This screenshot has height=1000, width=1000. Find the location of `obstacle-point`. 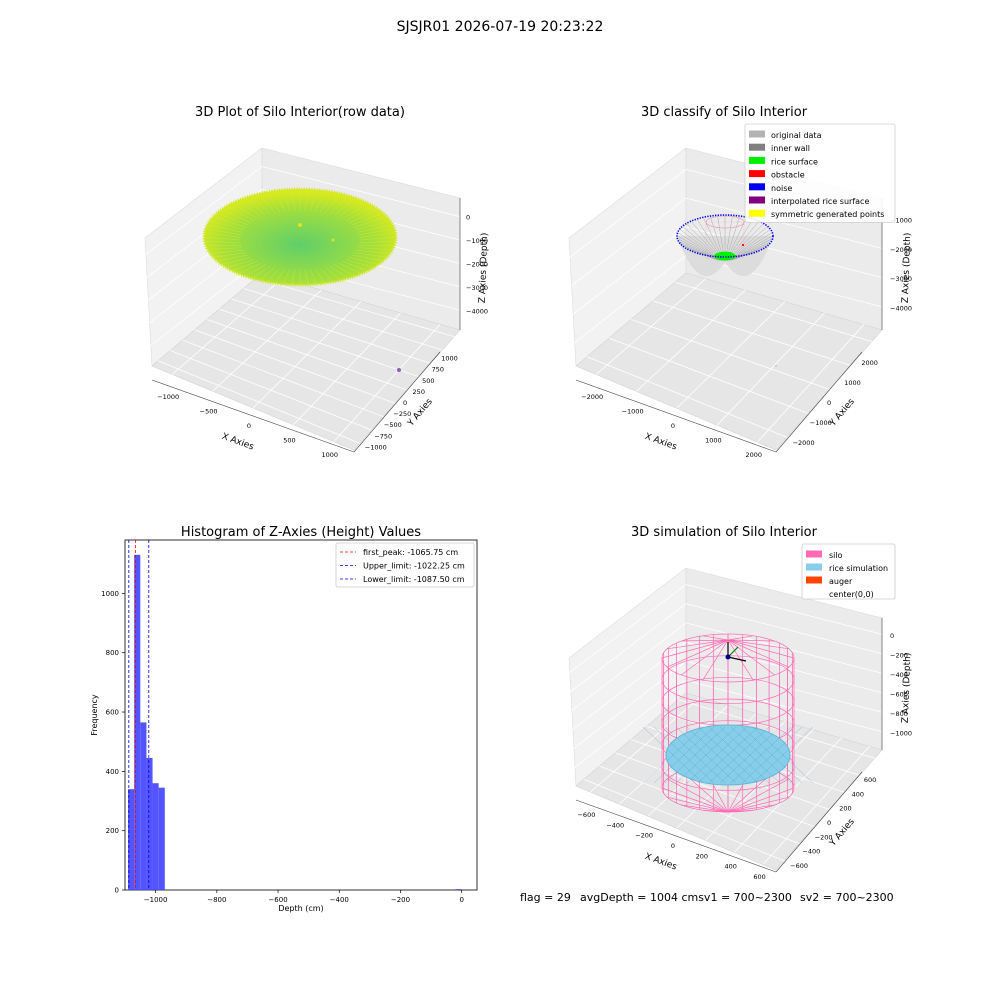

obstacle-point is located at coordinates (743, 245).